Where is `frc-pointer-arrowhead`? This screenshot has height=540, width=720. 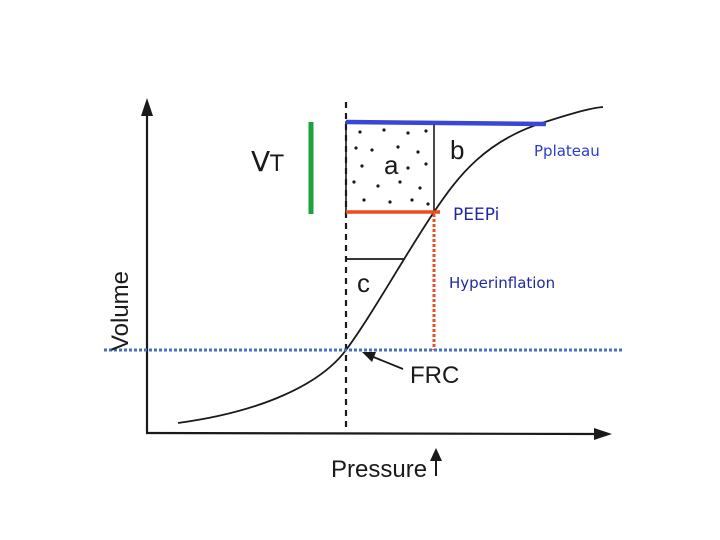
frc-pointer-arrowhead is located at coordinates (369, 357).